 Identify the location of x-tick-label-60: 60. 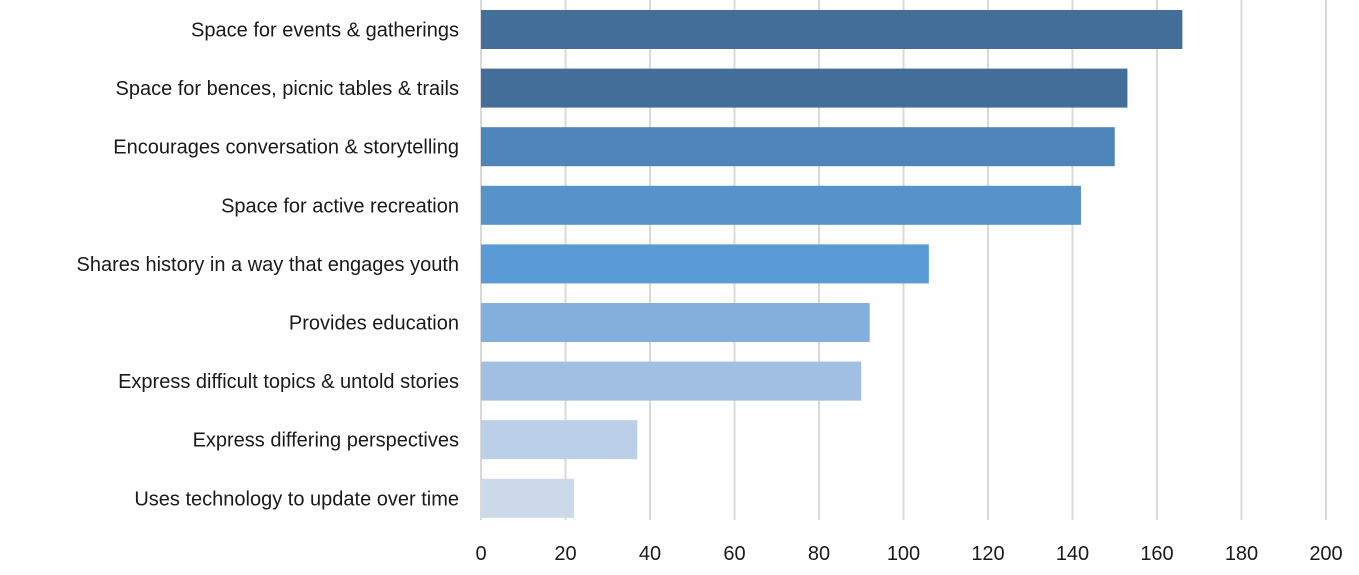
(734, 554).